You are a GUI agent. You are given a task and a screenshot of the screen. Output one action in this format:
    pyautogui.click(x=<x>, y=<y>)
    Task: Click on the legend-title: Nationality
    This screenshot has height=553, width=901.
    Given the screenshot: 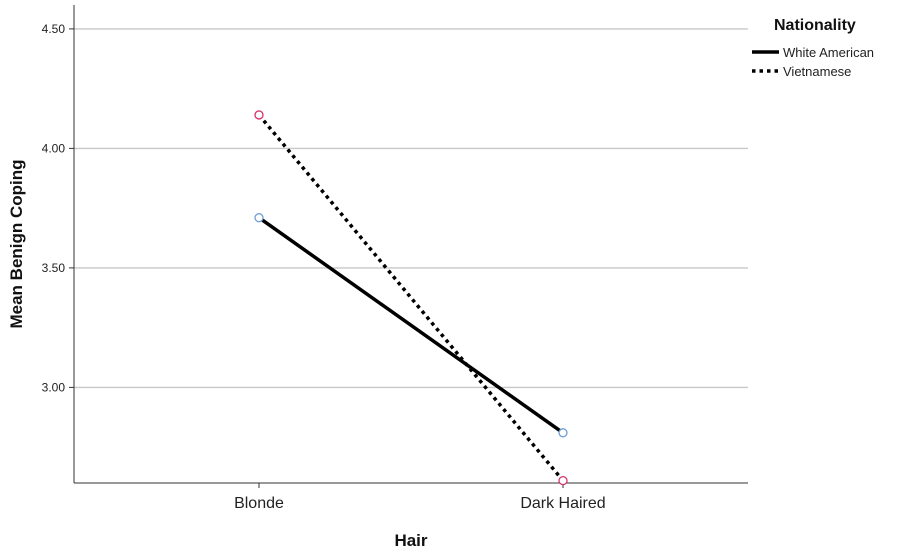 What is the action you would take?
    pyautogui.click(x=815, y=25)
    